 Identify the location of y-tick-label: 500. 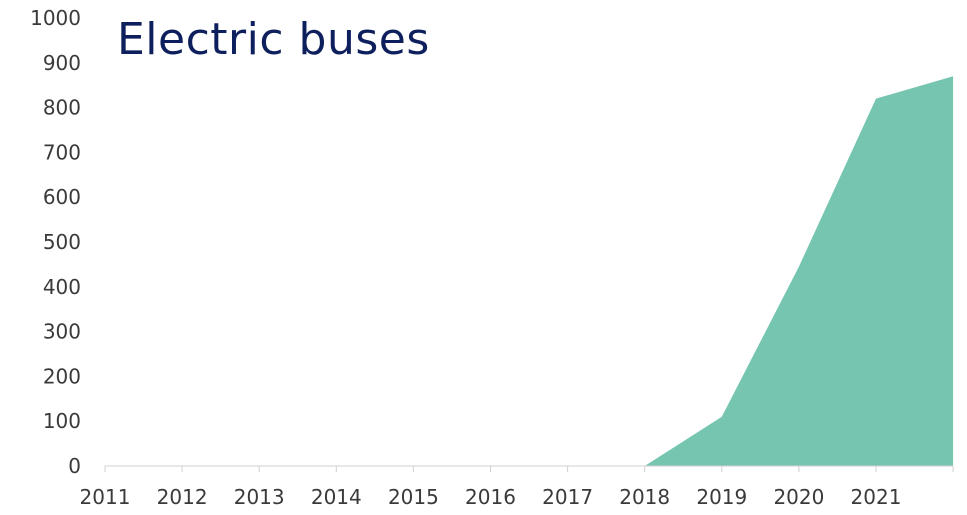
(62, 242).